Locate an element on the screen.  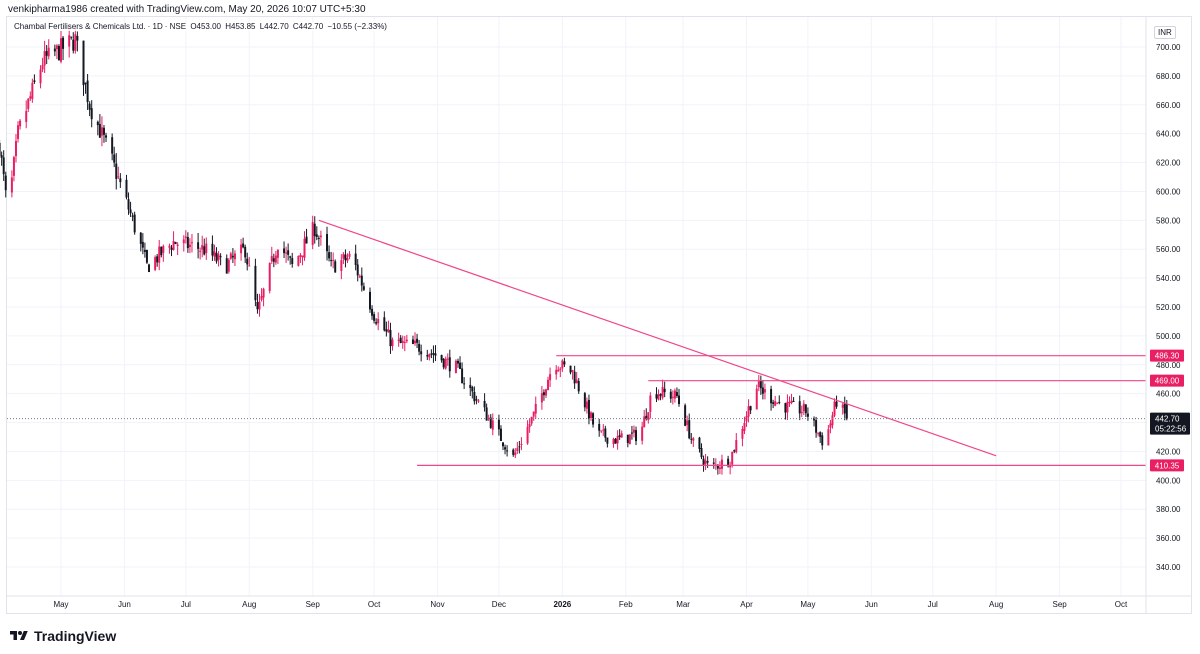
x-tick-label: Jul is located at coordinates (933, 604).